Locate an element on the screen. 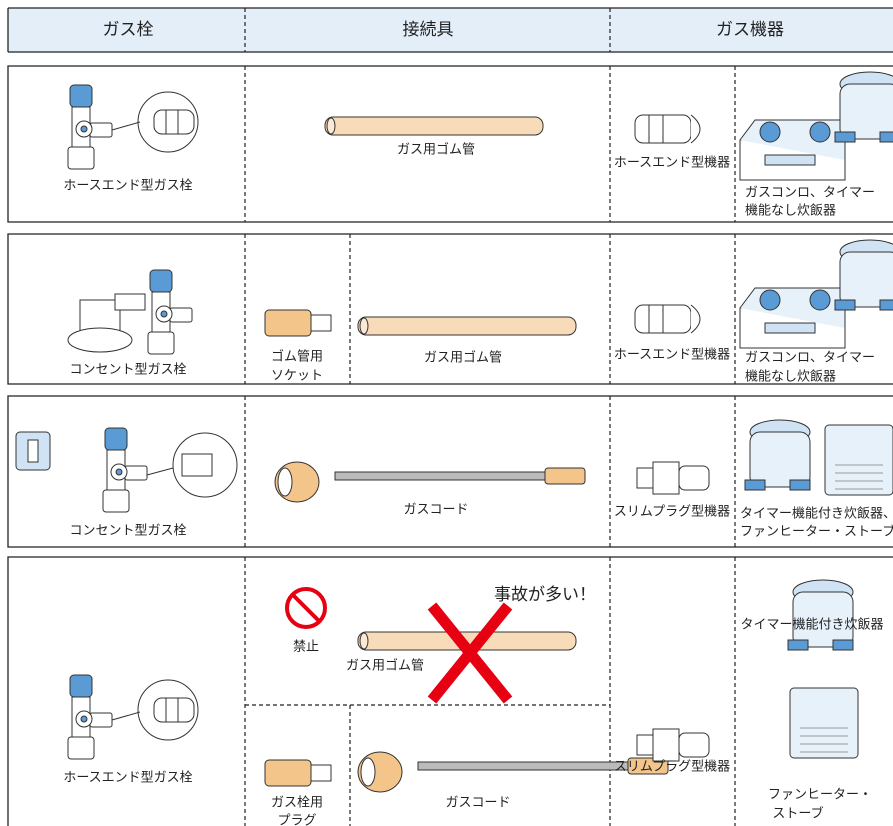  header-cell: ガス栓 is located at coordinates (128, 30).